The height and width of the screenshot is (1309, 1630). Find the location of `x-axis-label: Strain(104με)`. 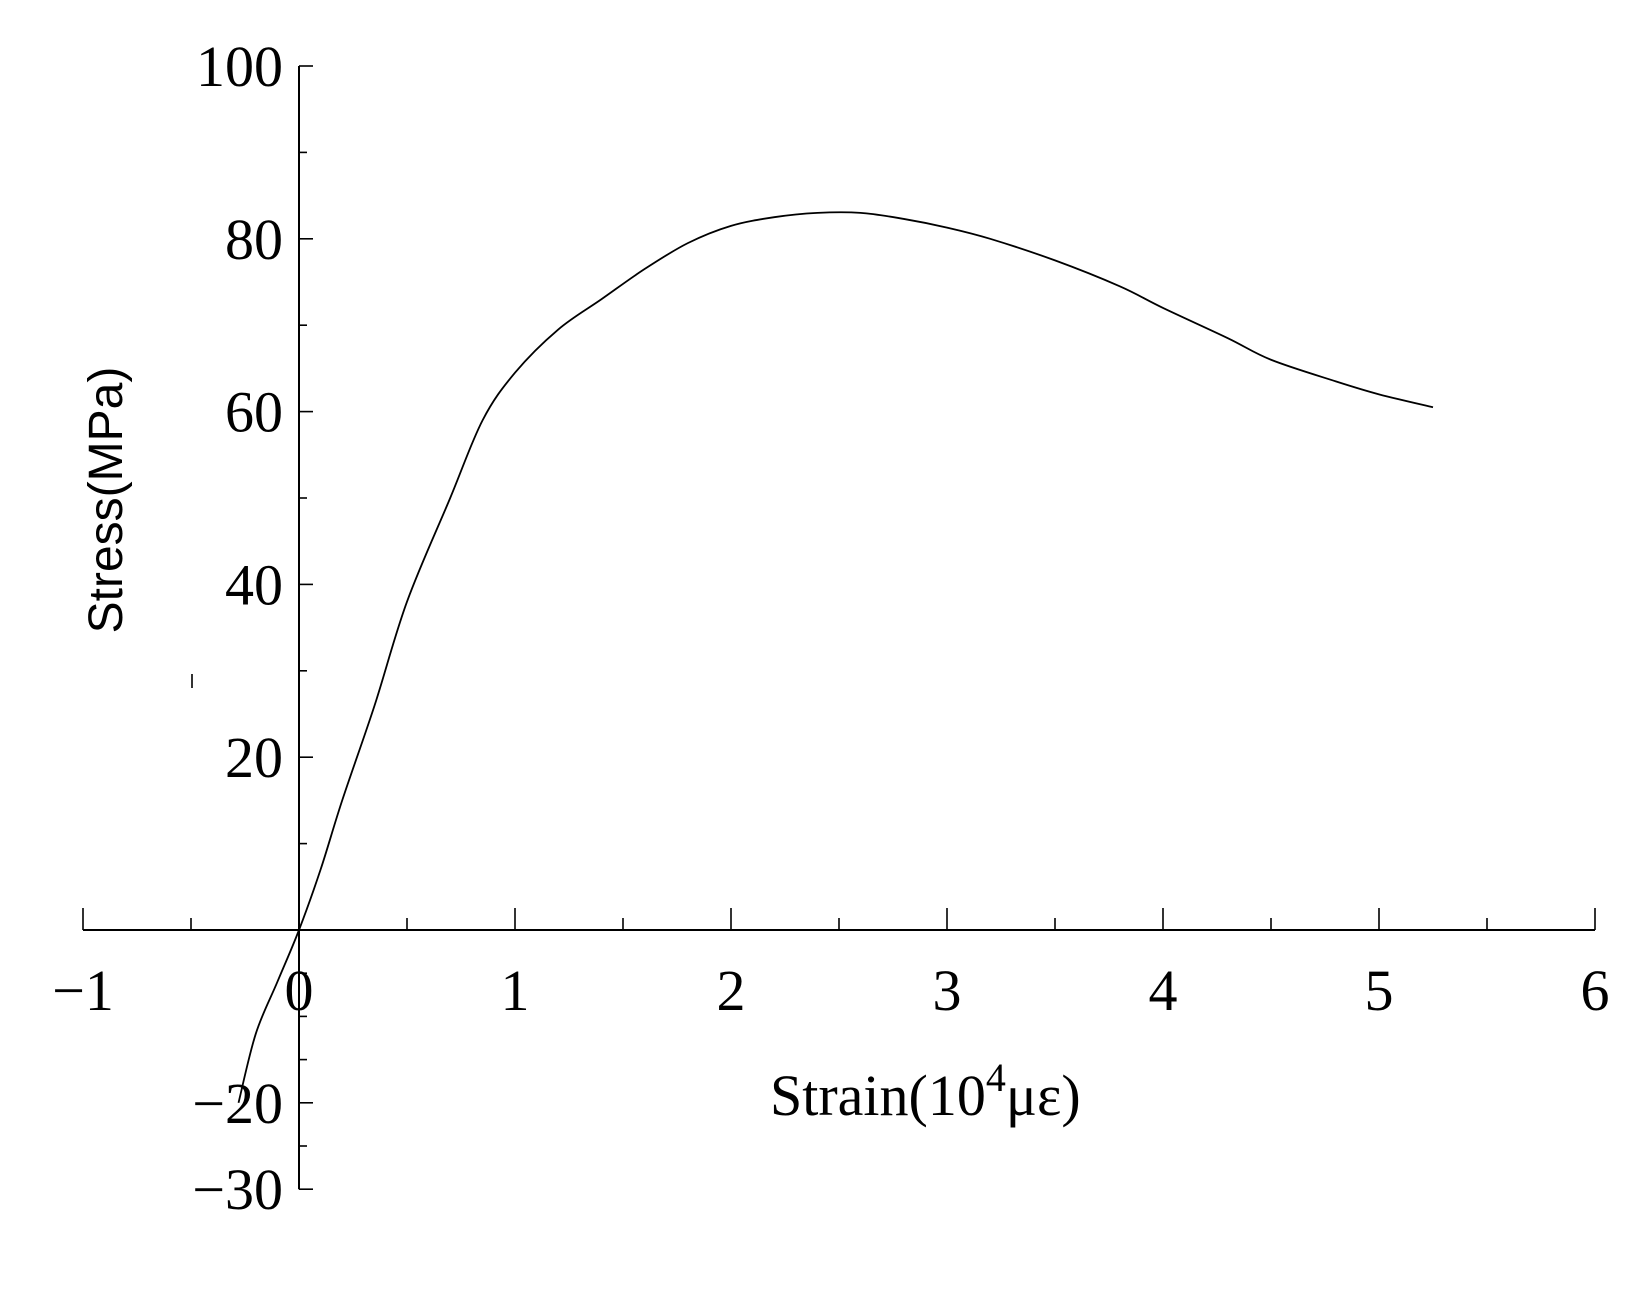

x-axis-label: Strain(104με) is located at coordinates (925, 1091).